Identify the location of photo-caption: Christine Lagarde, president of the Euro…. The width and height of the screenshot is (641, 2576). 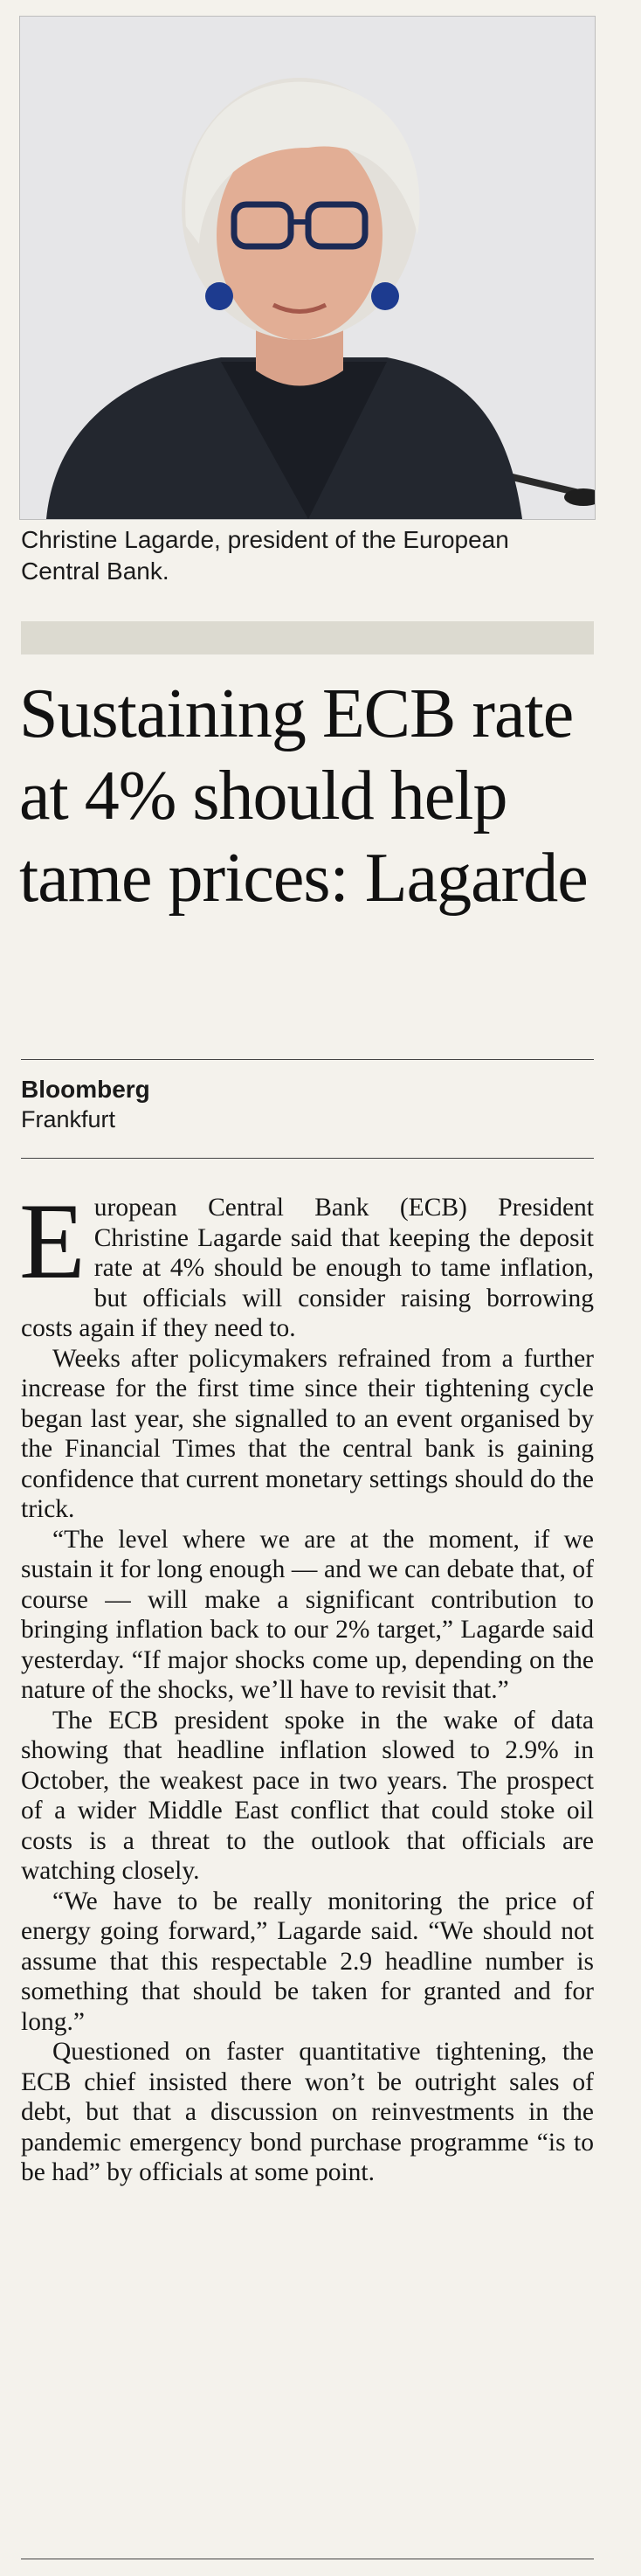
(265, 555).